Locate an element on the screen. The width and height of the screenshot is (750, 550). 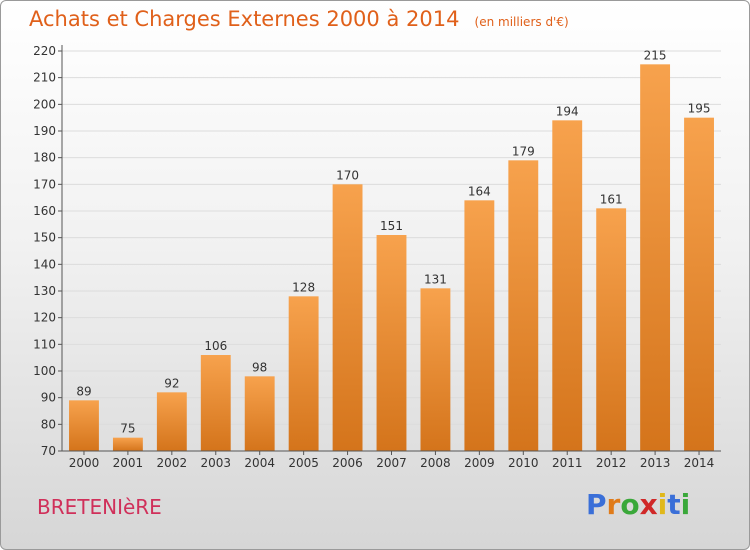
data-label: 215 is located at coordinates (655, 55).